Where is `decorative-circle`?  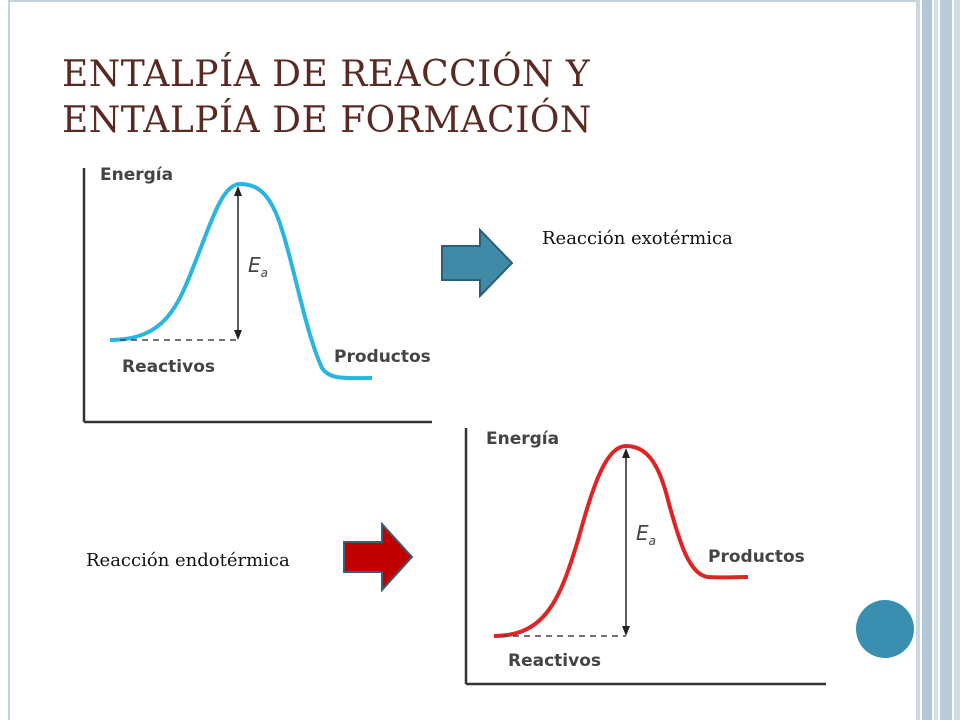
decorative-circle is located at coordinates (885, 629).